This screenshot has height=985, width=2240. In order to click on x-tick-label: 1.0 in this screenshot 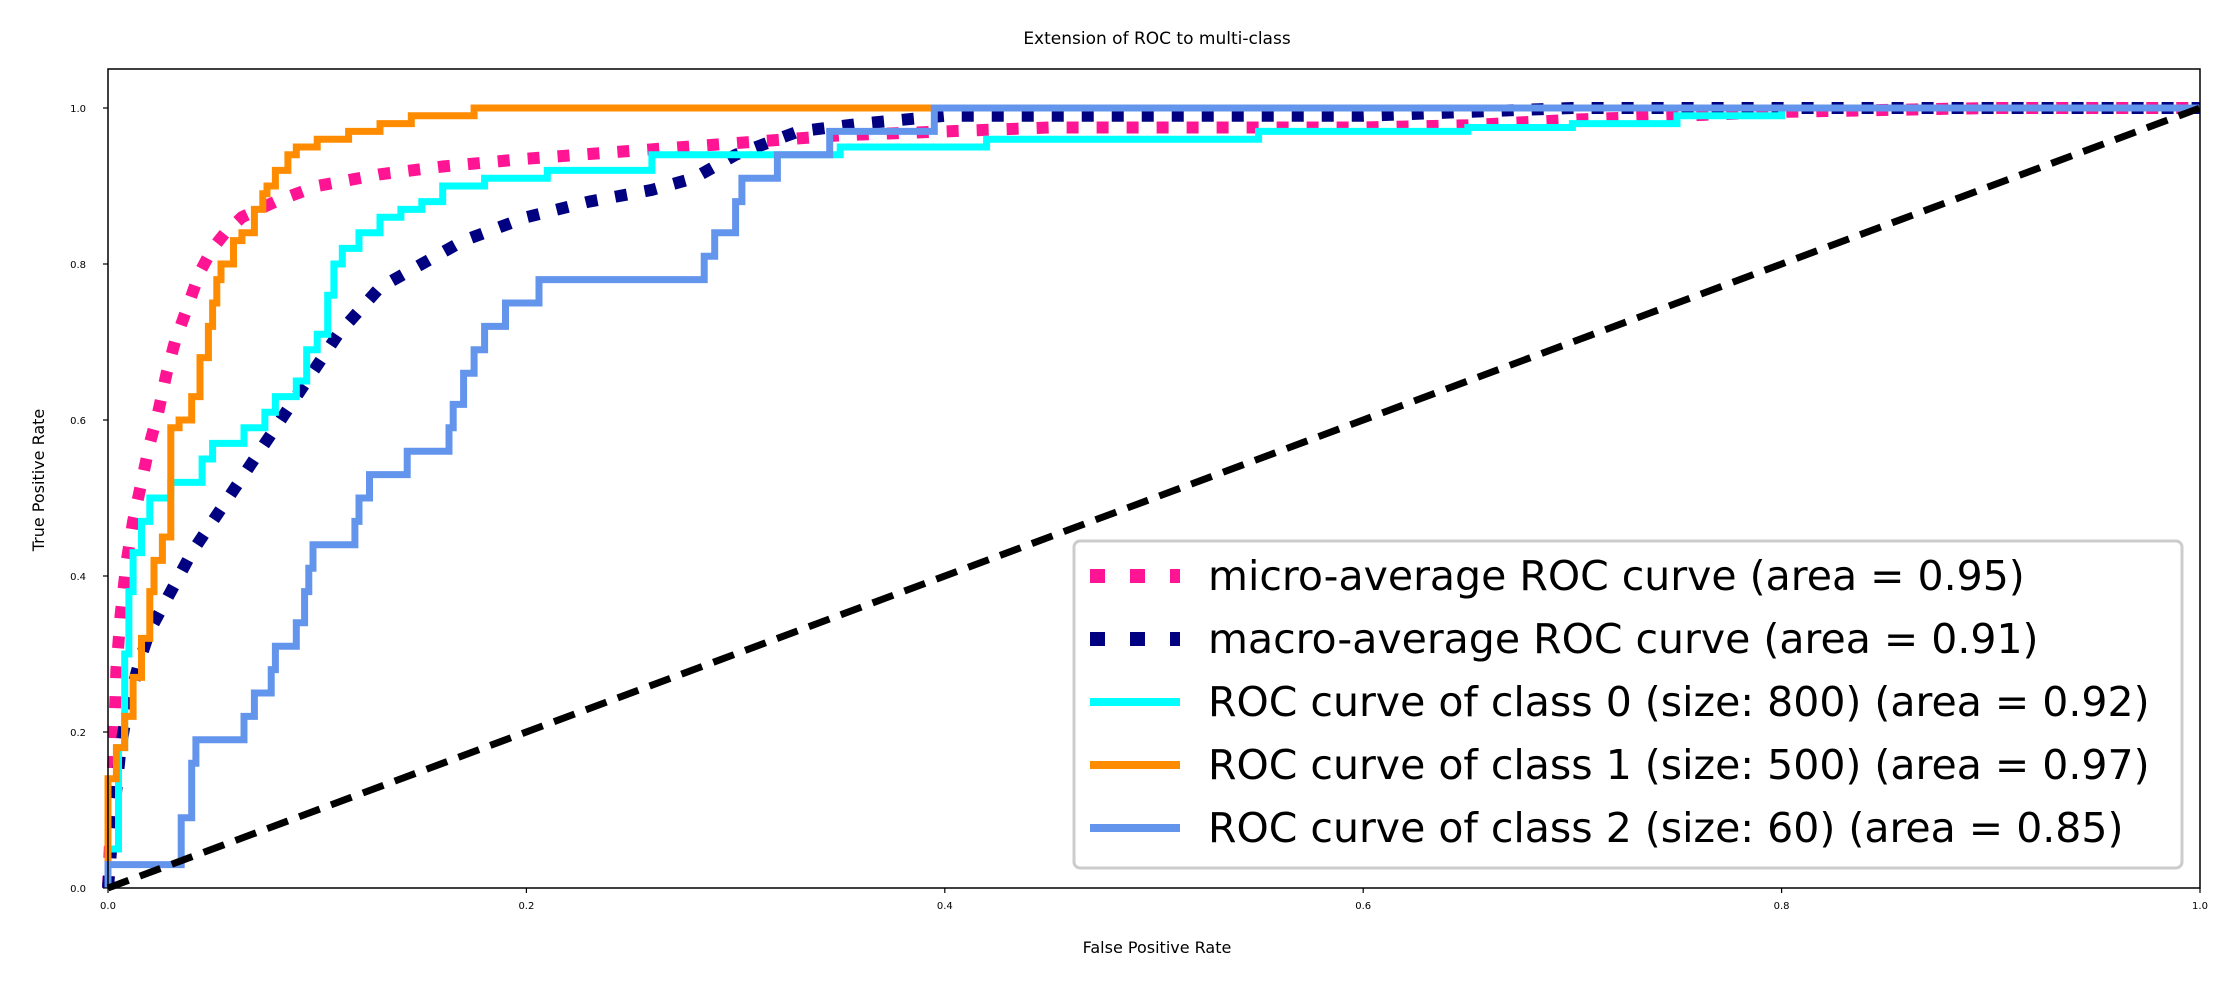, I will do `click(2200, 906)`.